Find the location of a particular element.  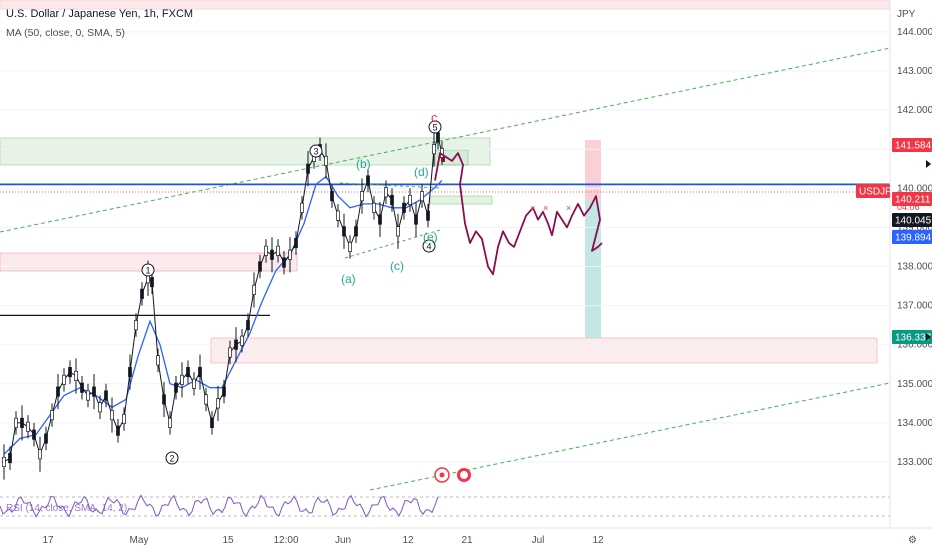

price-tick: 135.000 is located at coordinates (914, 384).